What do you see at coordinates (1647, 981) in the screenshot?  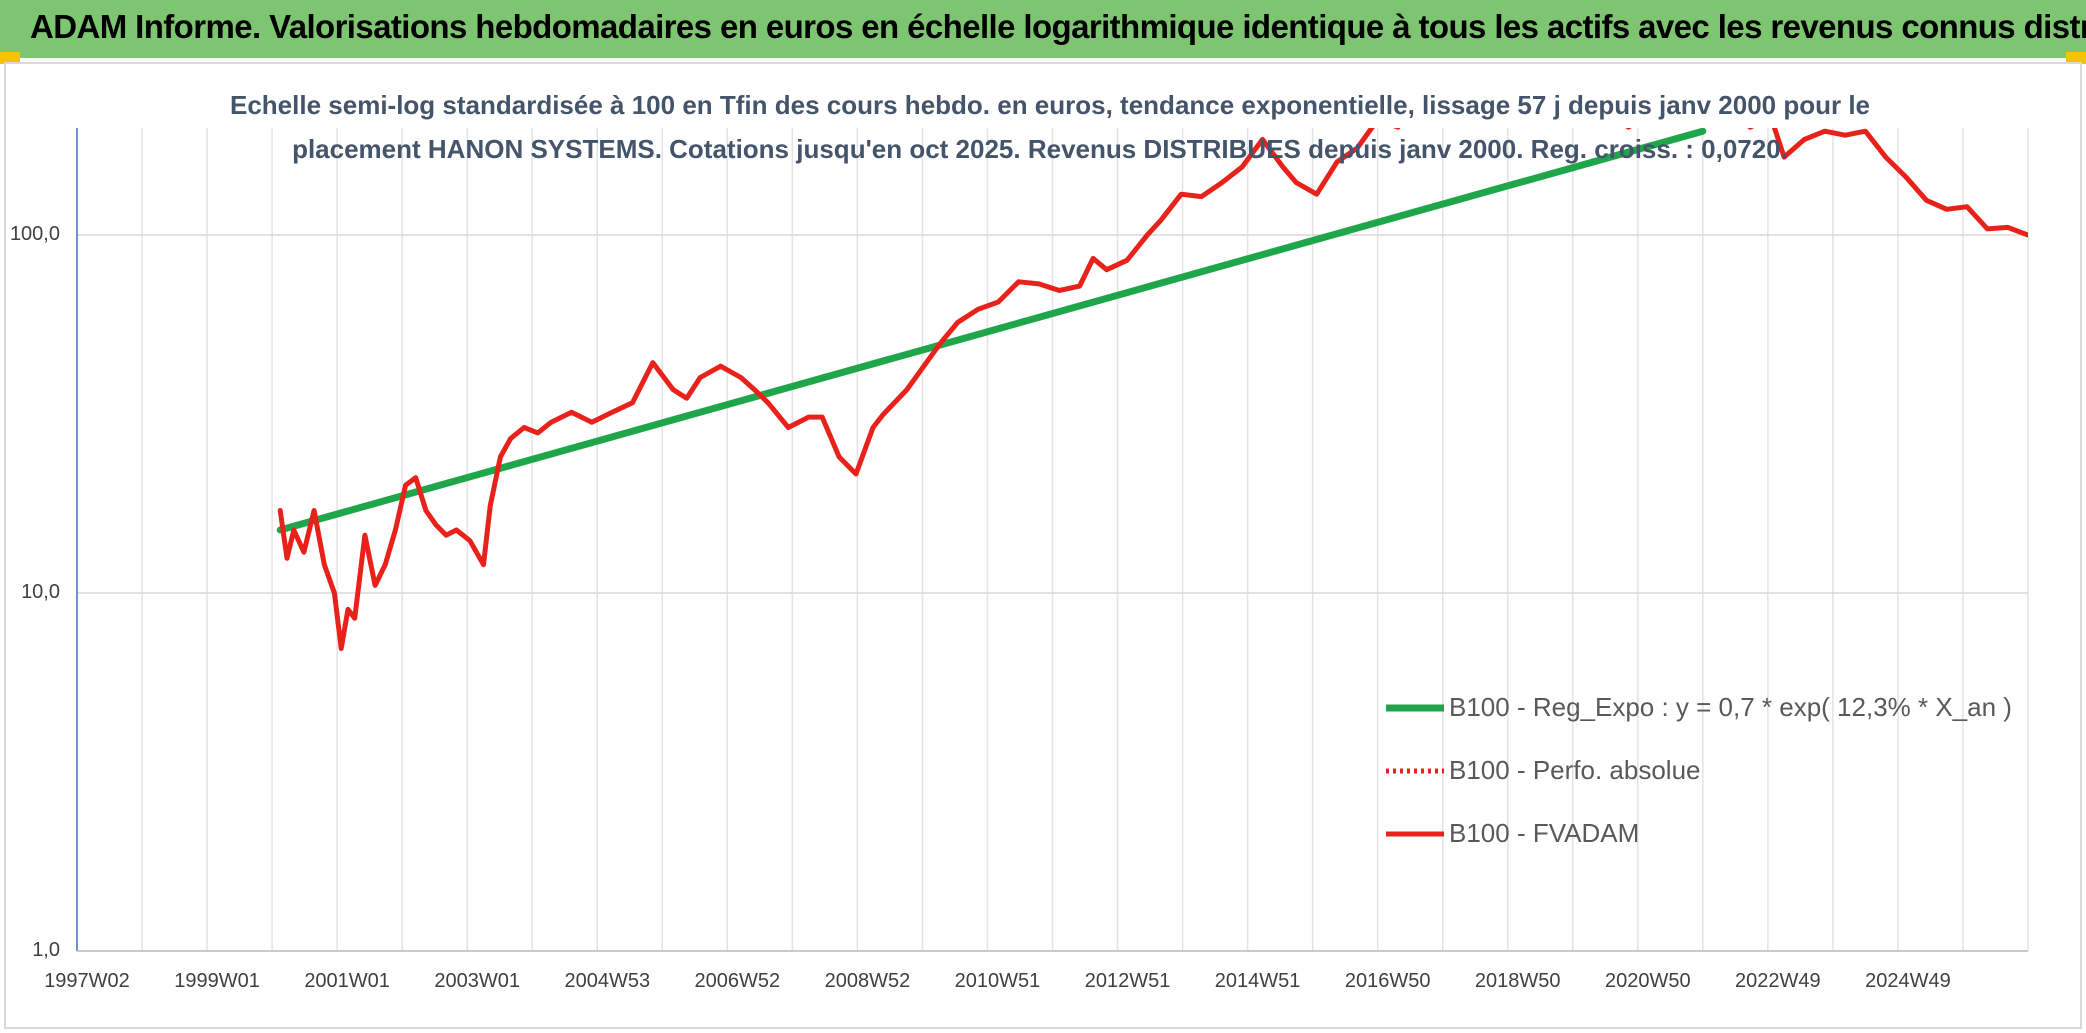 I see `x-tick-label: 2020W50` at bounding box center [1647, 981].